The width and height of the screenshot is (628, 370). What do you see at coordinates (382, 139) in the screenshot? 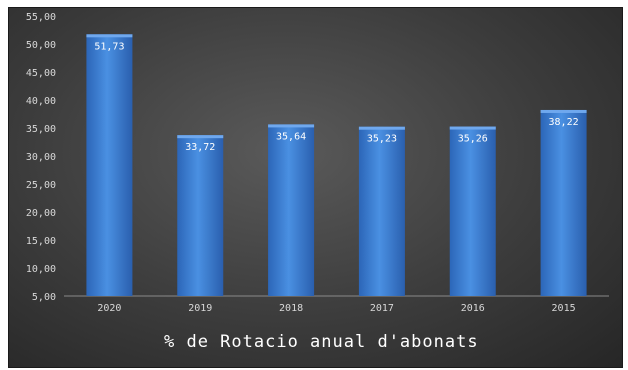
I see `data-label: 35,23` at bounding box center [382, 139].